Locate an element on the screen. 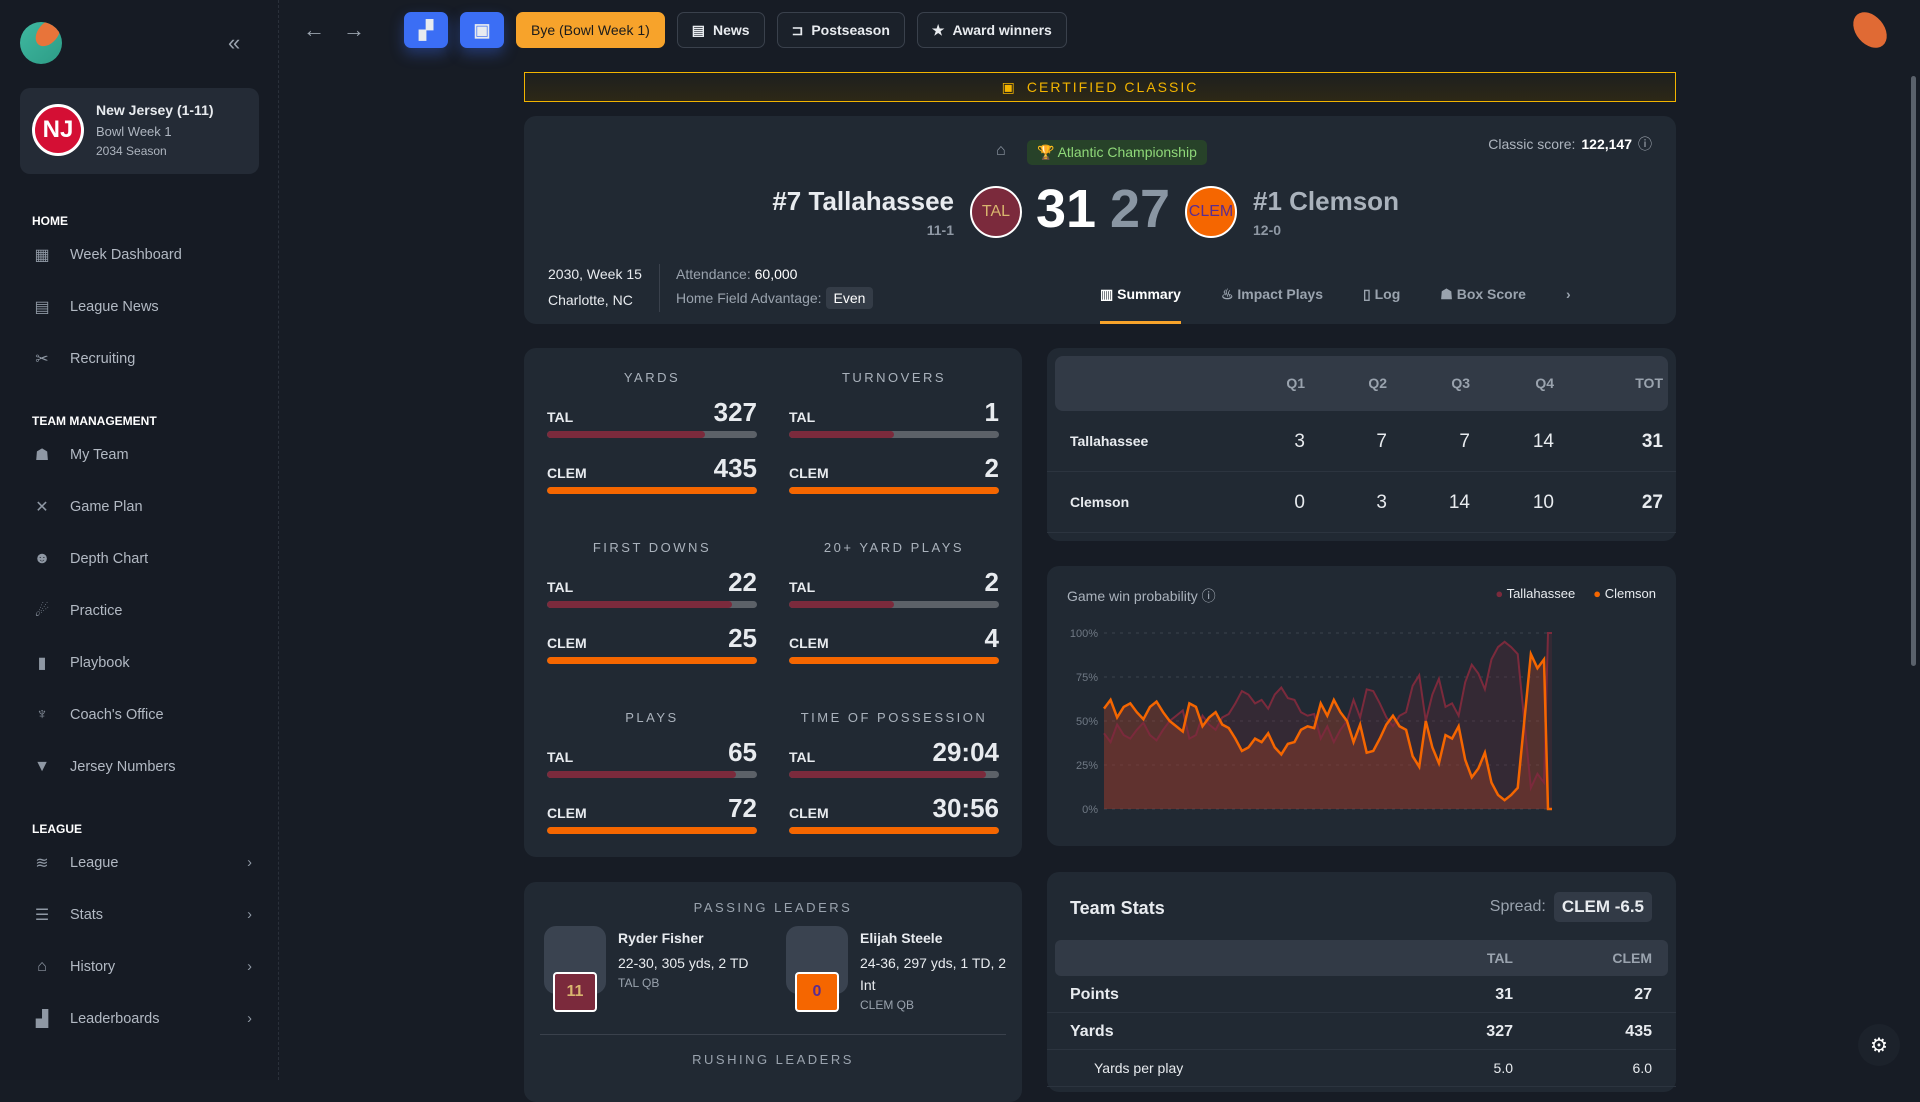  sidebar-item-my-team: ☗ My Team is located at coordinates (142, 455).